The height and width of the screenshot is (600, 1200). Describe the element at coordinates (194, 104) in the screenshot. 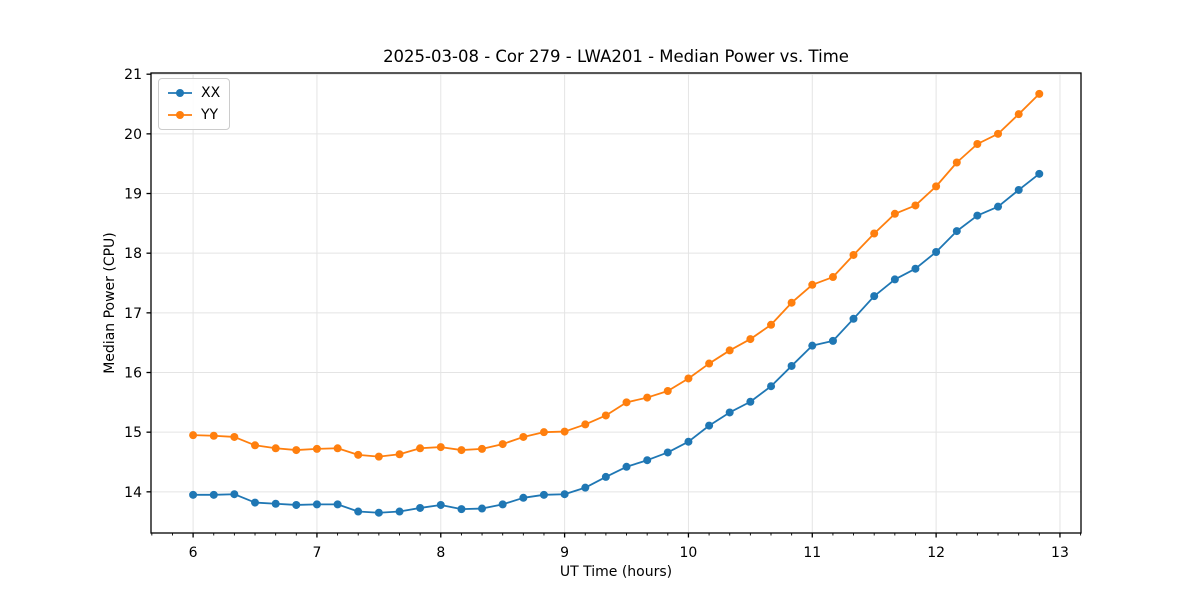

I see `legend: XX YY` at that location.